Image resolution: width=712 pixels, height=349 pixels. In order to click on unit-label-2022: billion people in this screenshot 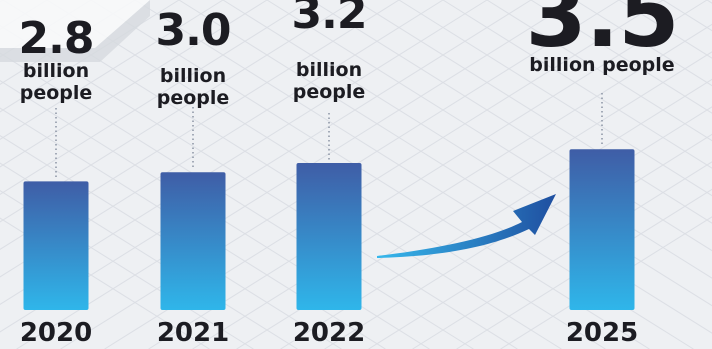, I will do `click(329, 81)`.